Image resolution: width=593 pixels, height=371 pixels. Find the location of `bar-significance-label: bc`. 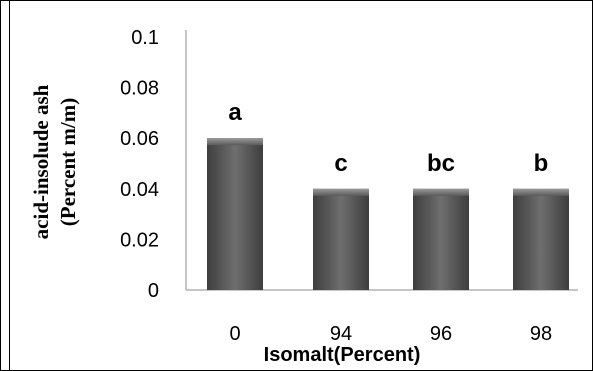

bar-significance-label: bc is located at coordinates (441, 163).